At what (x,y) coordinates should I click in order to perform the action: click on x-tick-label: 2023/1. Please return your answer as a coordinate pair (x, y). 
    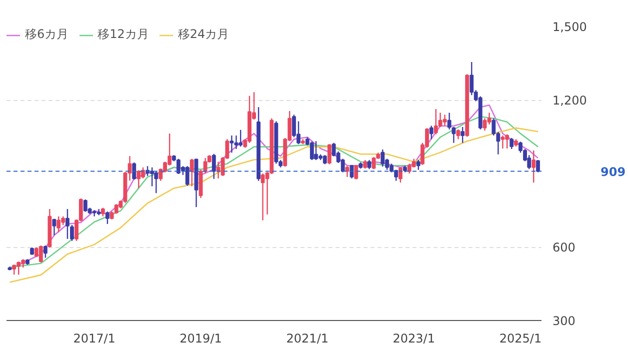
    Looking at the image, I should click on (413, 339).